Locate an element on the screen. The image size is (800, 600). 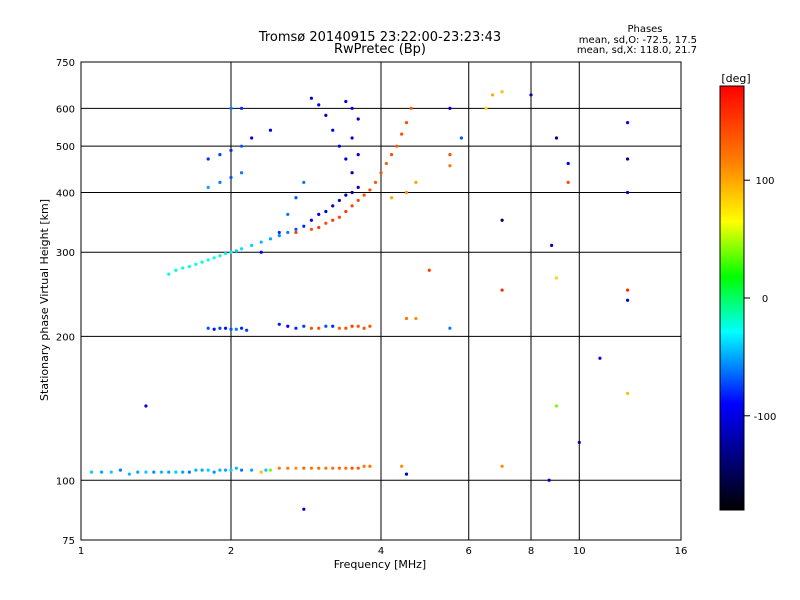
x-tick-label: 2 is located at coordinates (231, 551).